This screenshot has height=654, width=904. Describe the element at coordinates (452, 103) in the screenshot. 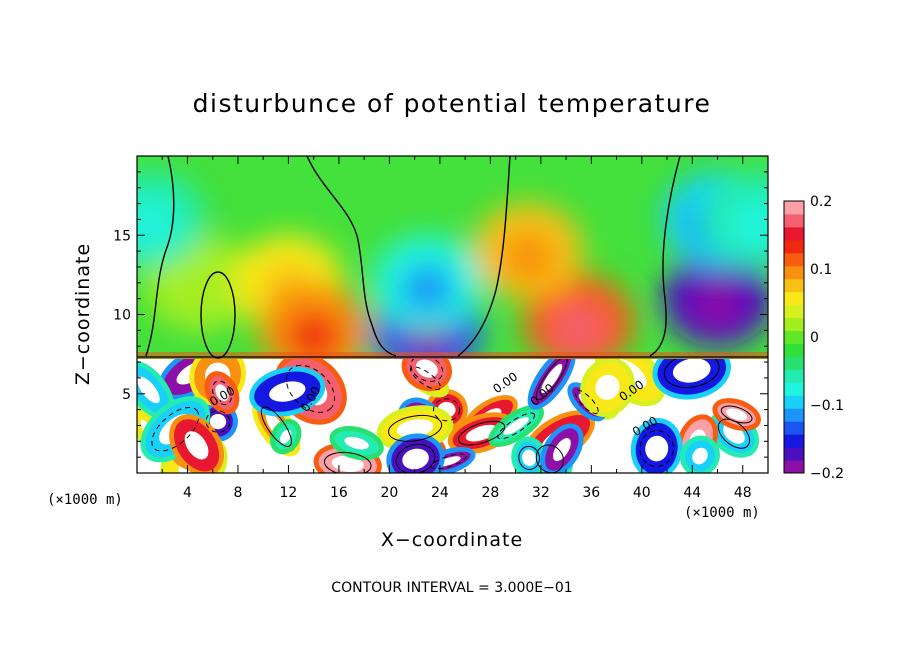

I see `chart-title: disturbunce of potential temperature` at that location.